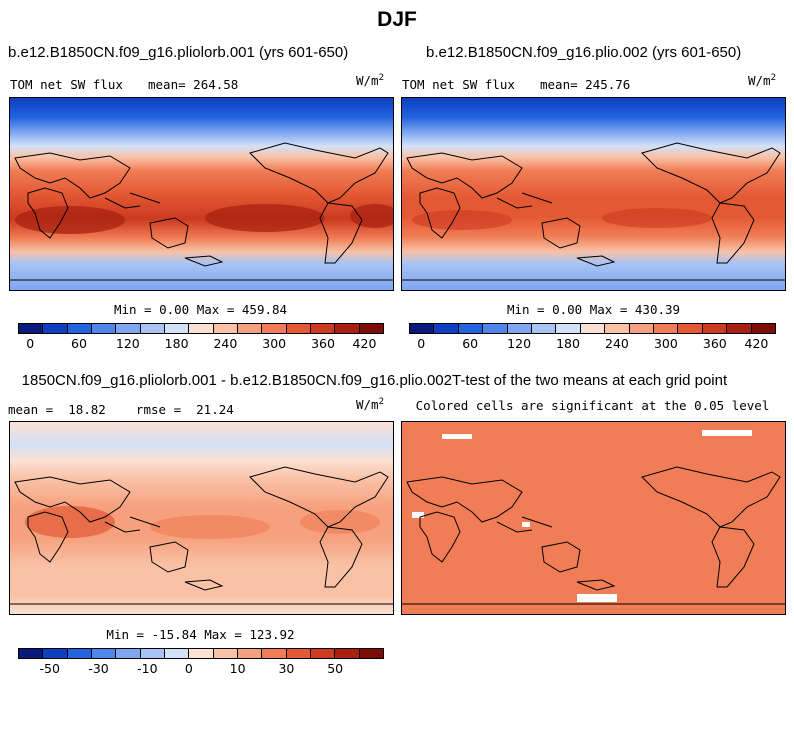  What do you see at coordinates (188, 668) in the screenshot?
I see `bottom-left-colorbar-tick-label: 0` at bounding box center [188, 668].